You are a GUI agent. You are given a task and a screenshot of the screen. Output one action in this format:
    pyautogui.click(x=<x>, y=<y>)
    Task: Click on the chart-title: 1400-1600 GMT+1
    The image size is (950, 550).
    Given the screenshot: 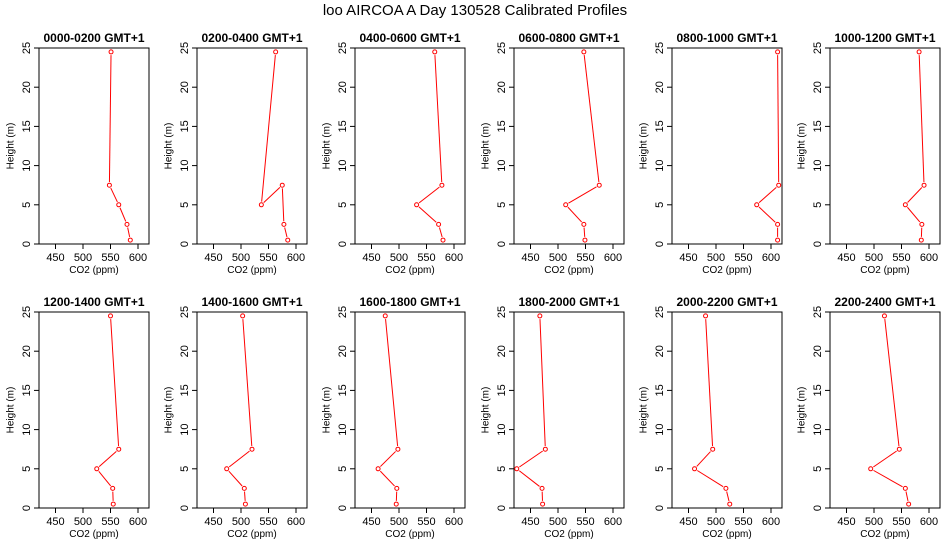 What is the action you would take?
    pyautogui.click(x=251, y=302)
    